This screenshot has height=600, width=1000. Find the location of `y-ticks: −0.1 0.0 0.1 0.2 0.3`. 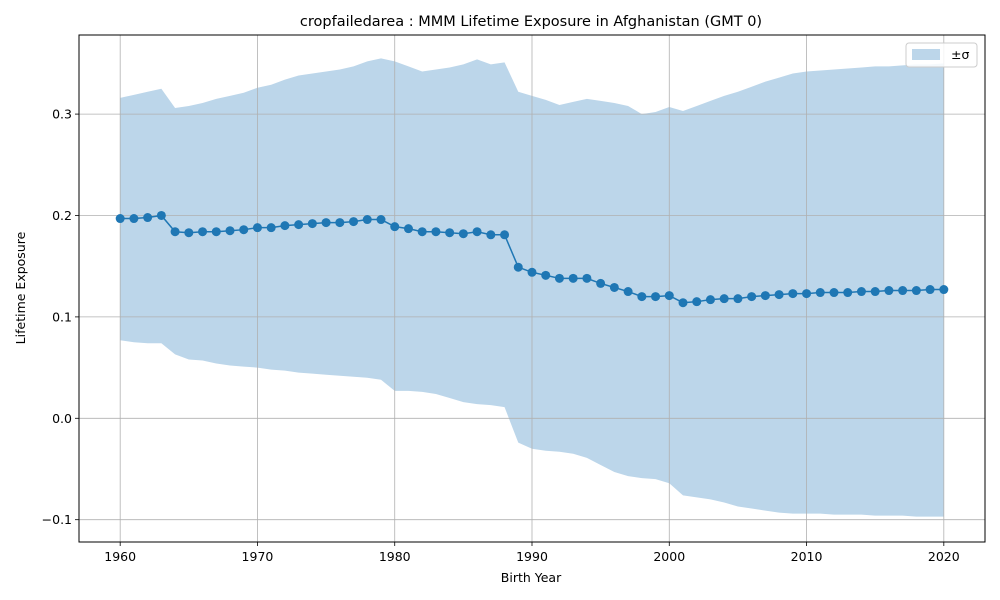

y-ticks: −0.1 0.0 0.1 0.2 0.3 is located at coordinates (60, 317).